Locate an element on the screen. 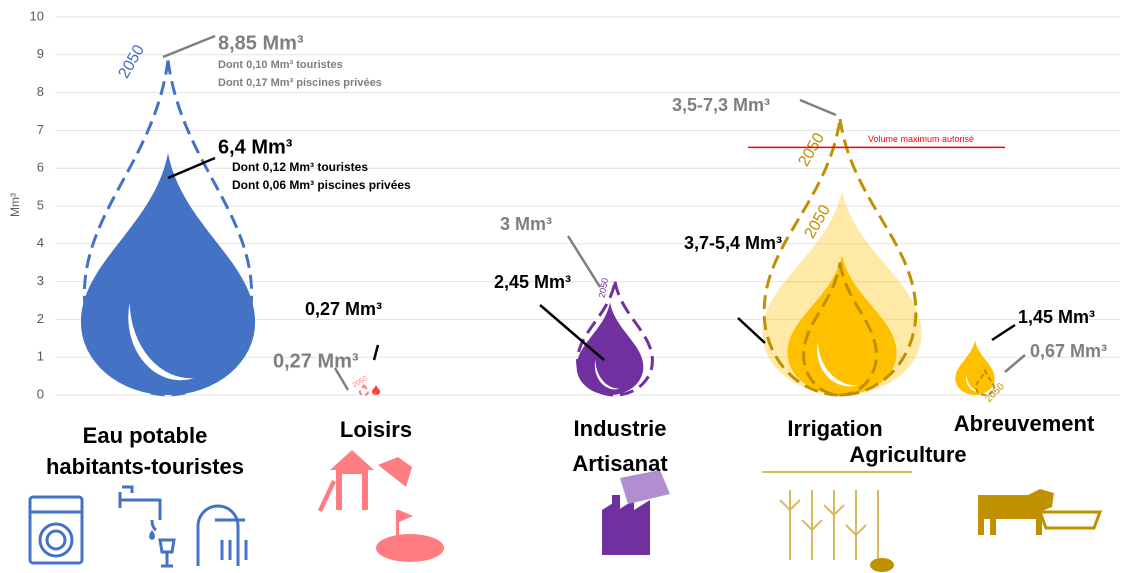  category-label: Abreuvement is located at coordinates (1024, 423).